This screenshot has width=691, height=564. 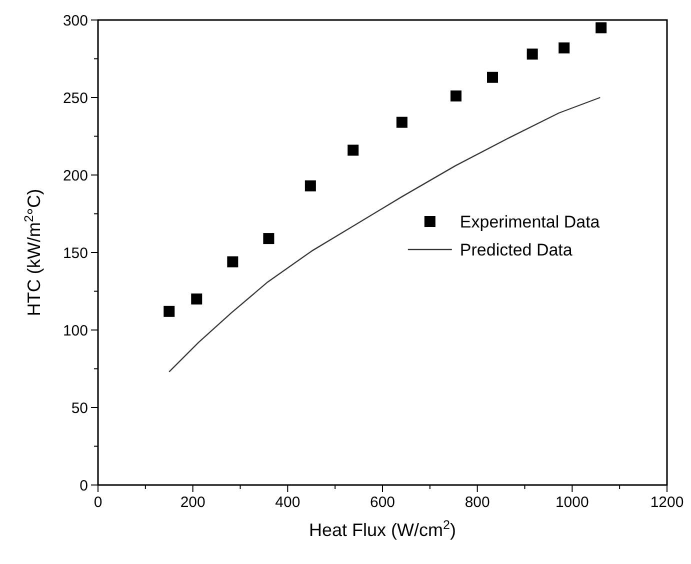 I want to click on x-tick-label: 600, so click(x=383, y=502).